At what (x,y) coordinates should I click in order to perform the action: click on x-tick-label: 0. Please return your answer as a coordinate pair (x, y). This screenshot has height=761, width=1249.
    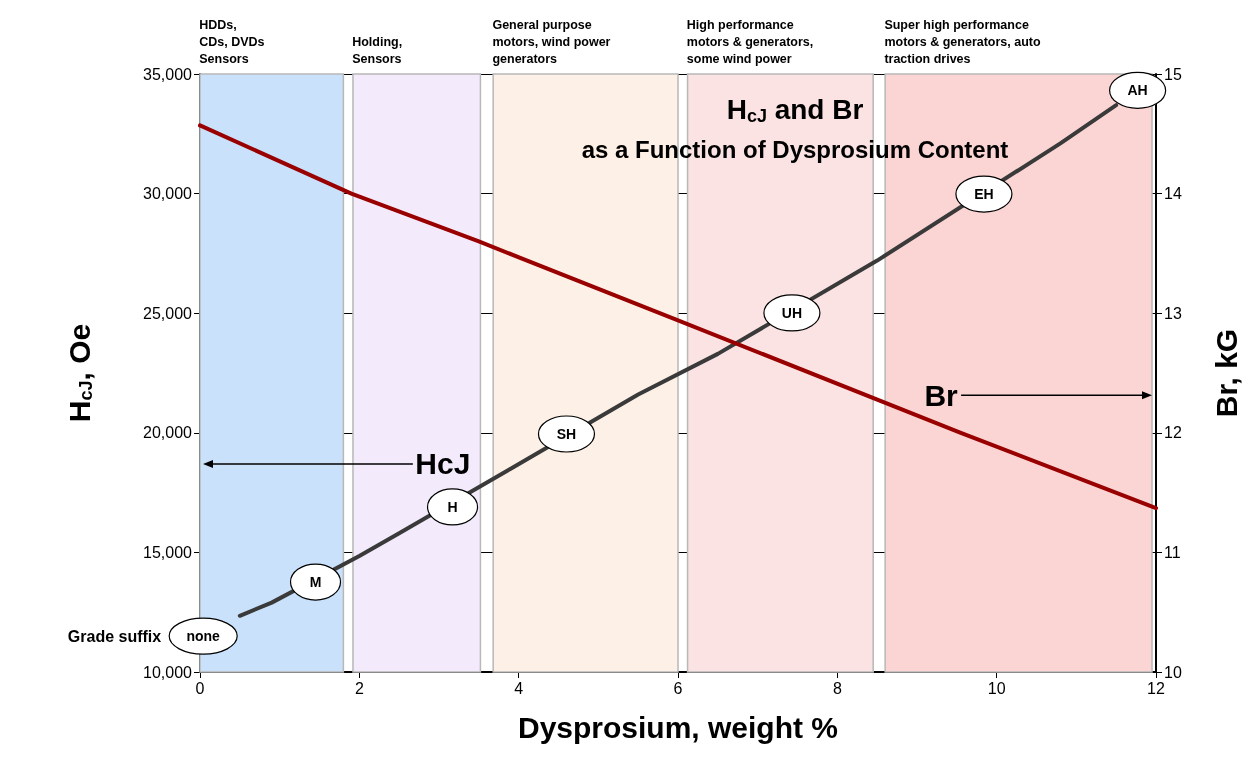
    Looking at the image, I should click on (200, 688).